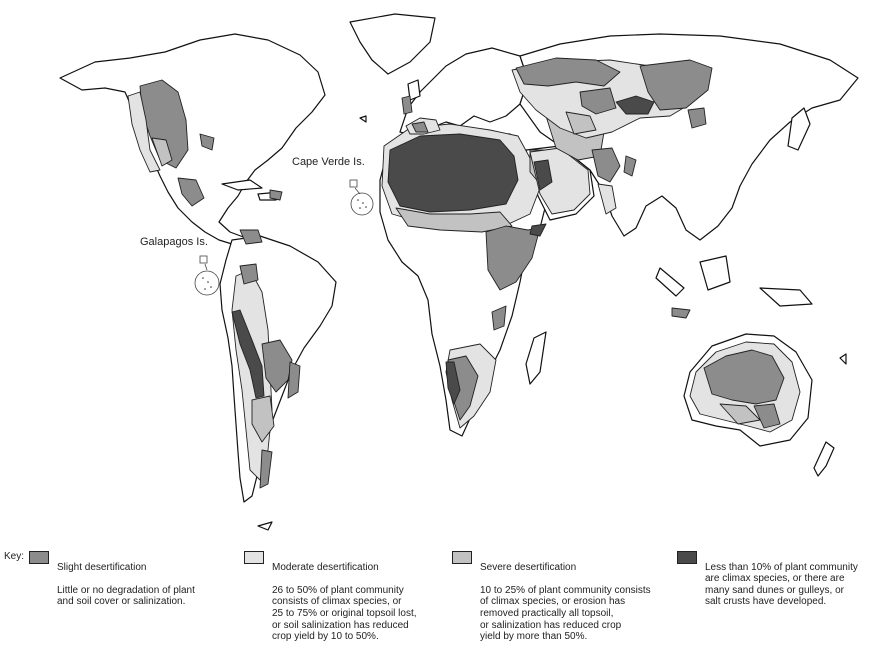  Describe the element at coordinates (687, 557) in the screenshot. I see `legend-swatch-extreme` at that location.